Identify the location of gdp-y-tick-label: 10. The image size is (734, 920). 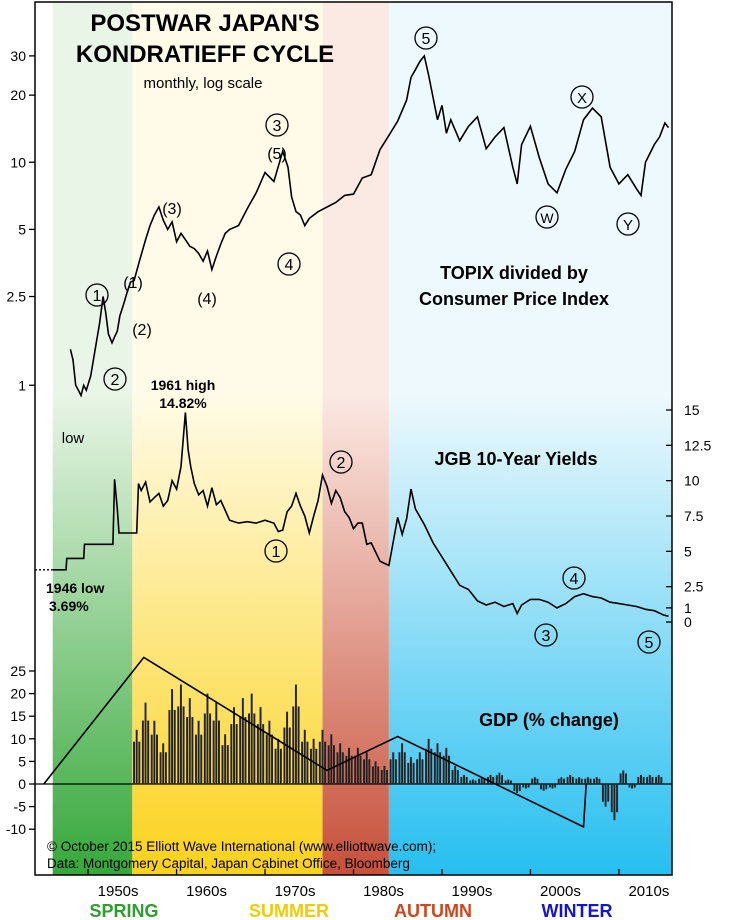
(18, 739).